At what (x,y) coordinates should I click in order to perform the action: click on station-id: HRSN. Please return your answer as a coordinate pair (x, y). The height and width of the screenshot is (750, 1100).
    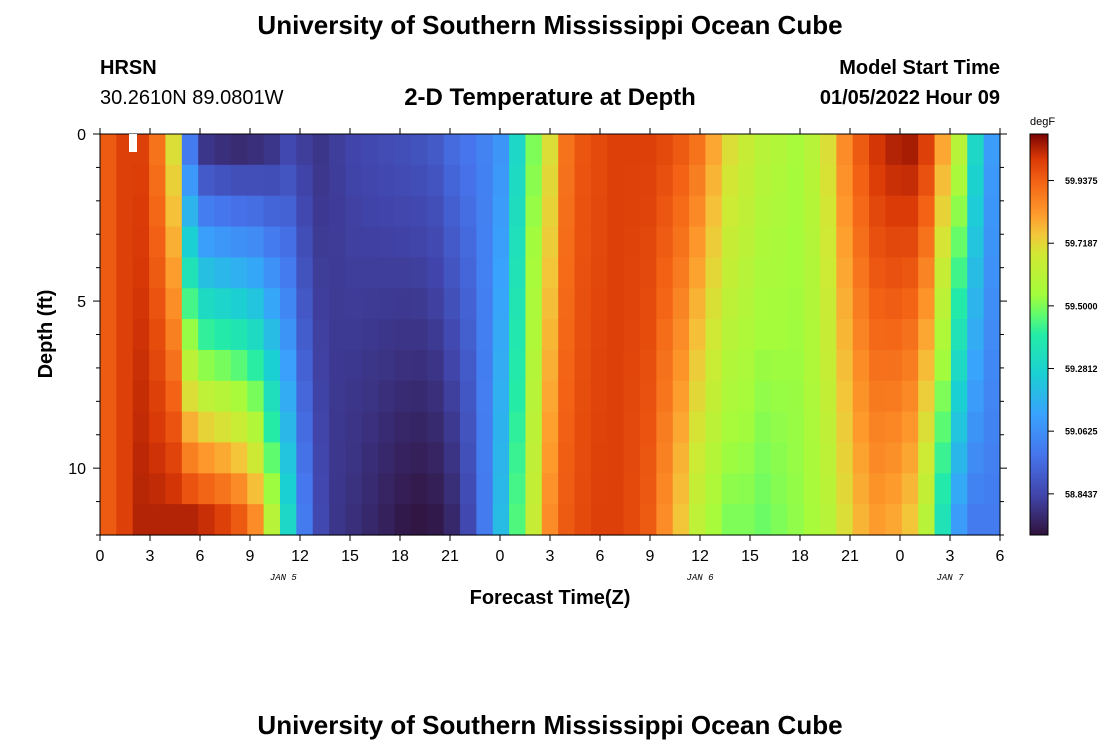
    Looking at the image, I should click on (128, 68).